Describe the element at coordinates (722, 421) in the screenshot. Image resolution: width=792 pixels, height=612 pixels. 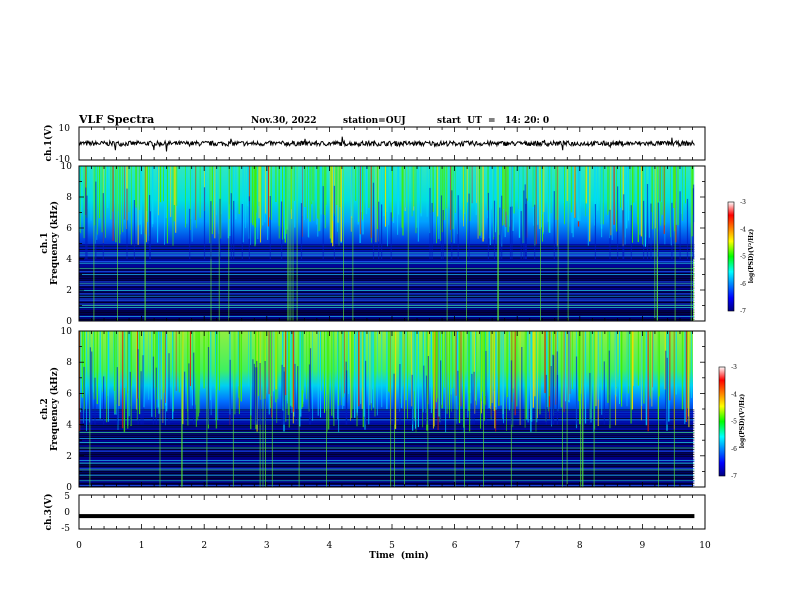
I see `ch2-colorbar-scale` at that location.